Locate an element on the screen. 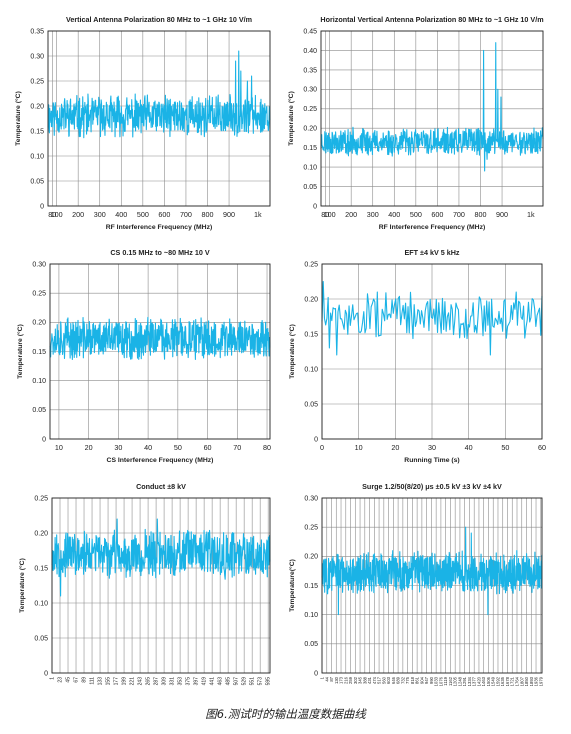 The width and height of the screenshot is (571, 734). x-tick-label: 23 is located at coordinates (61, 680).